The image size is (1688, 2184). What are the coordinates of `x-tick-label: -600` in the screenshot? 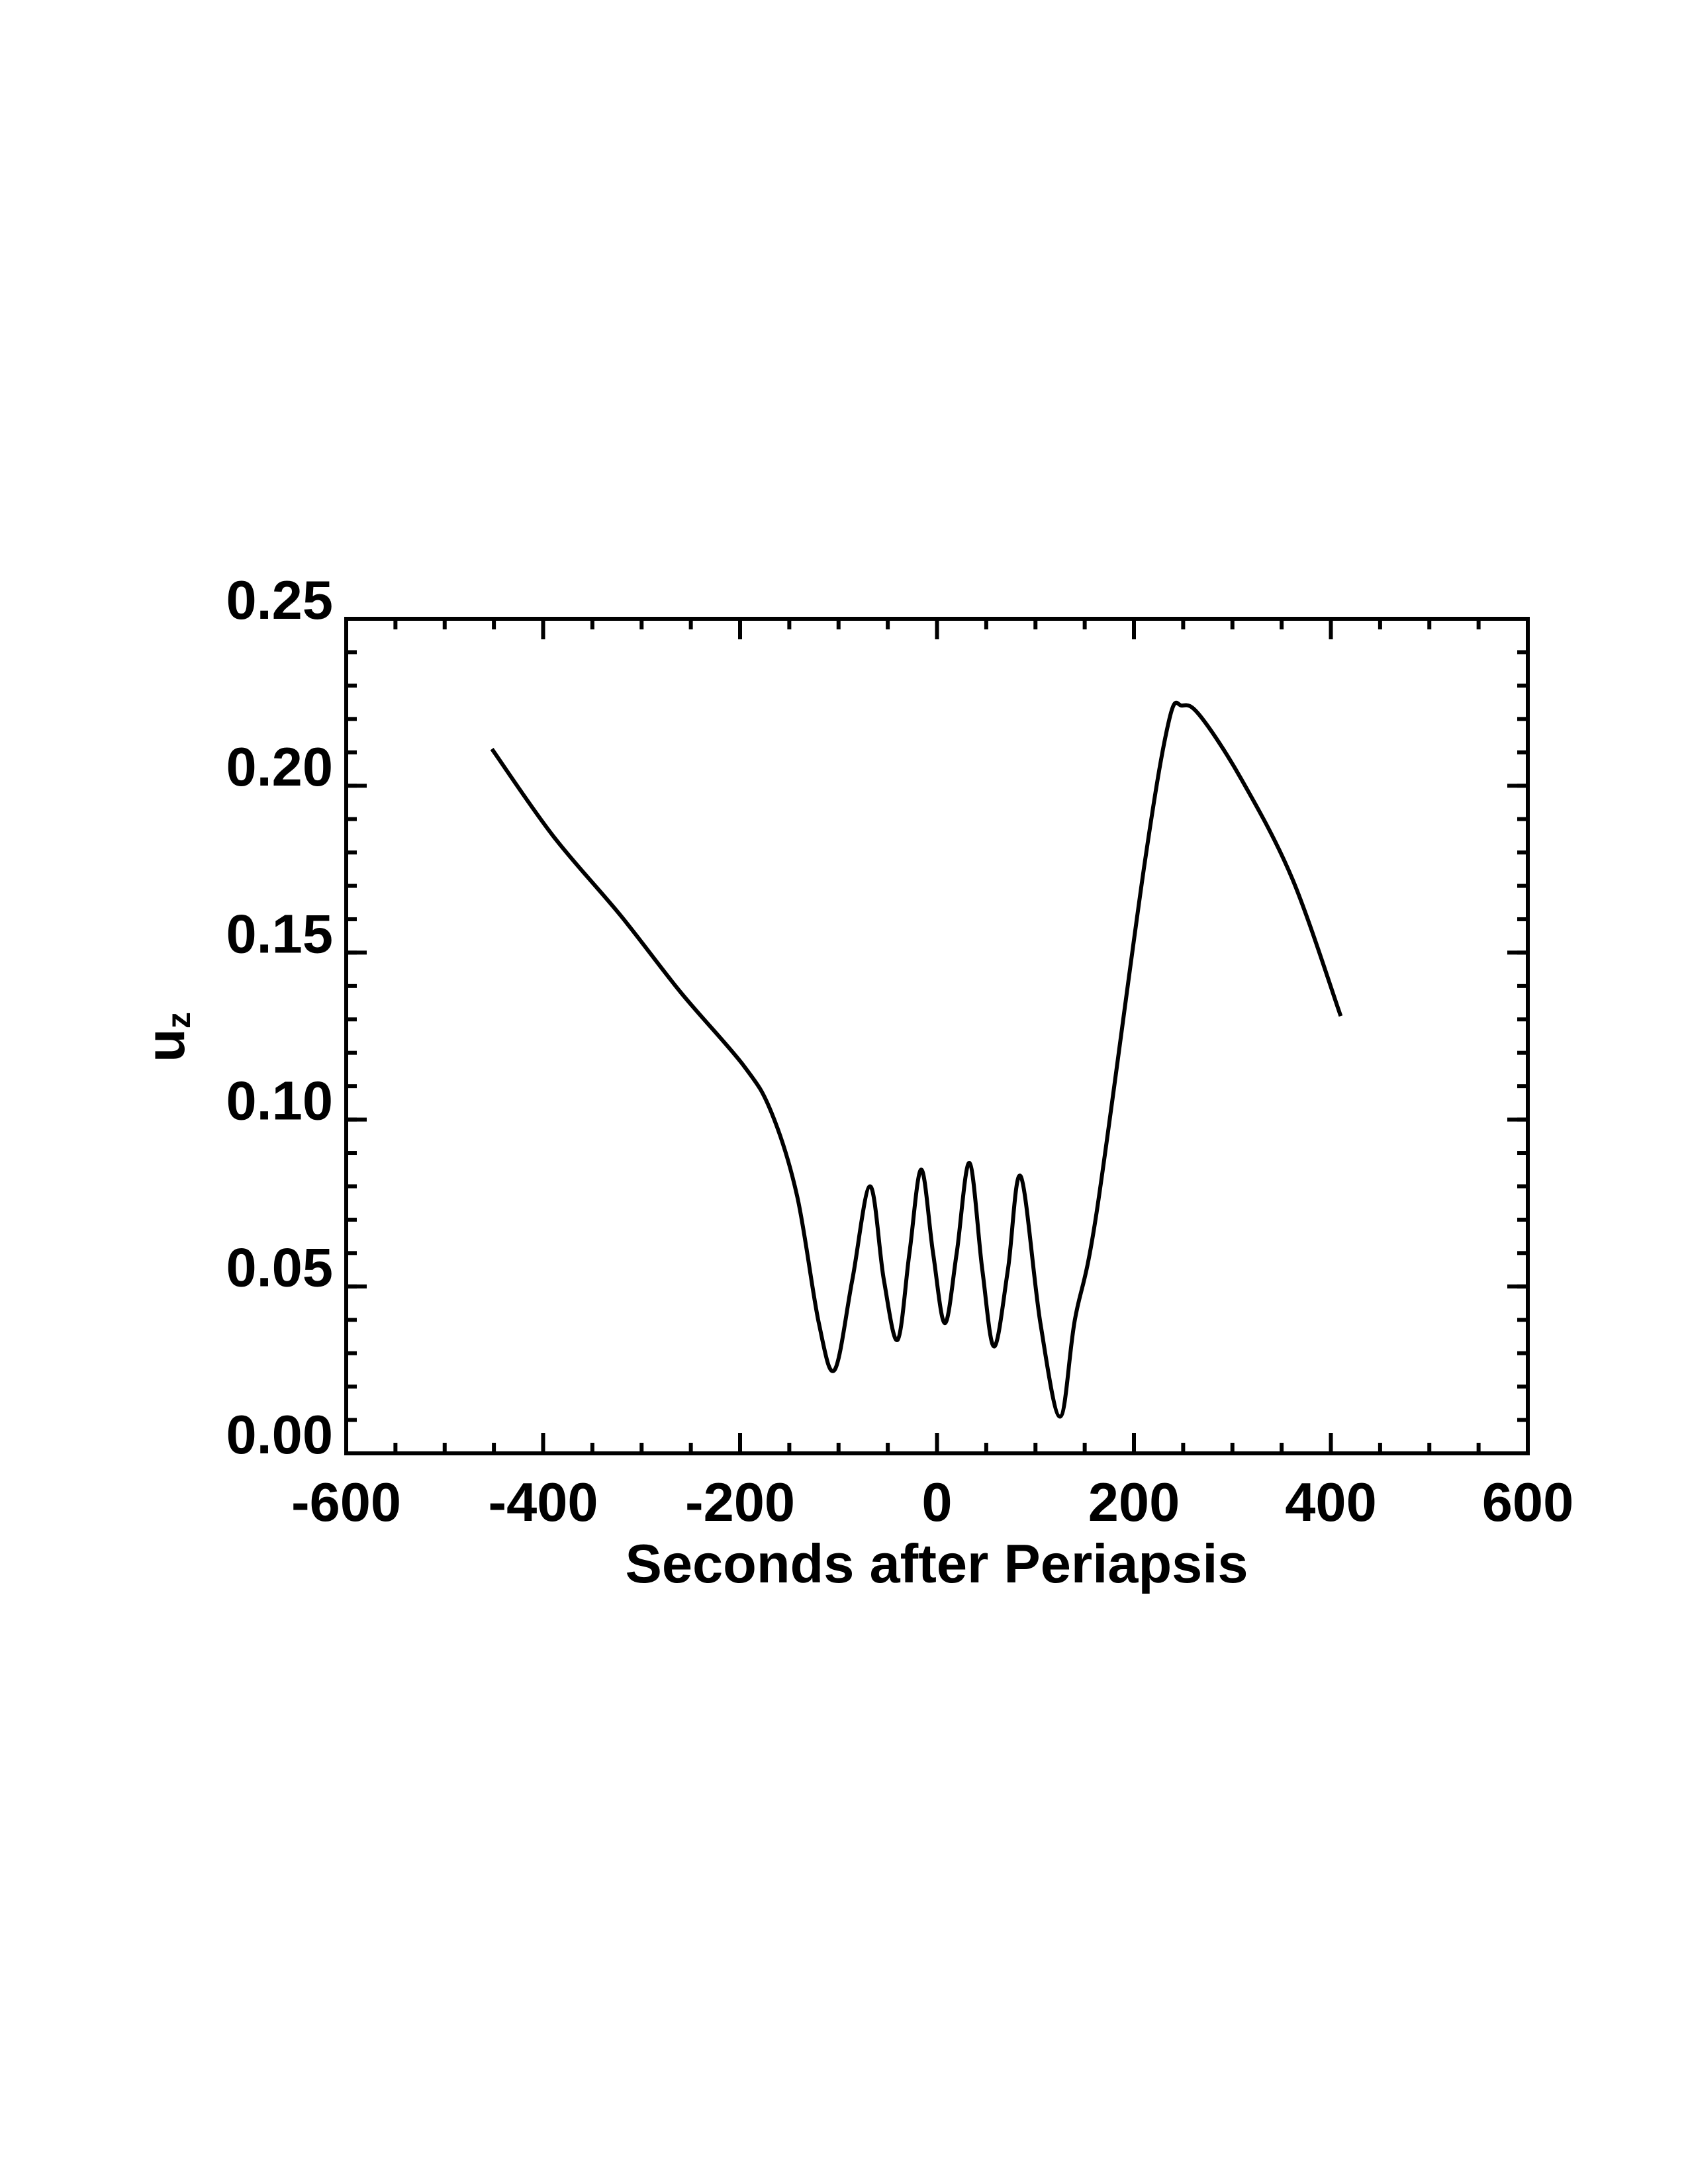 It's located at (346, 1502).